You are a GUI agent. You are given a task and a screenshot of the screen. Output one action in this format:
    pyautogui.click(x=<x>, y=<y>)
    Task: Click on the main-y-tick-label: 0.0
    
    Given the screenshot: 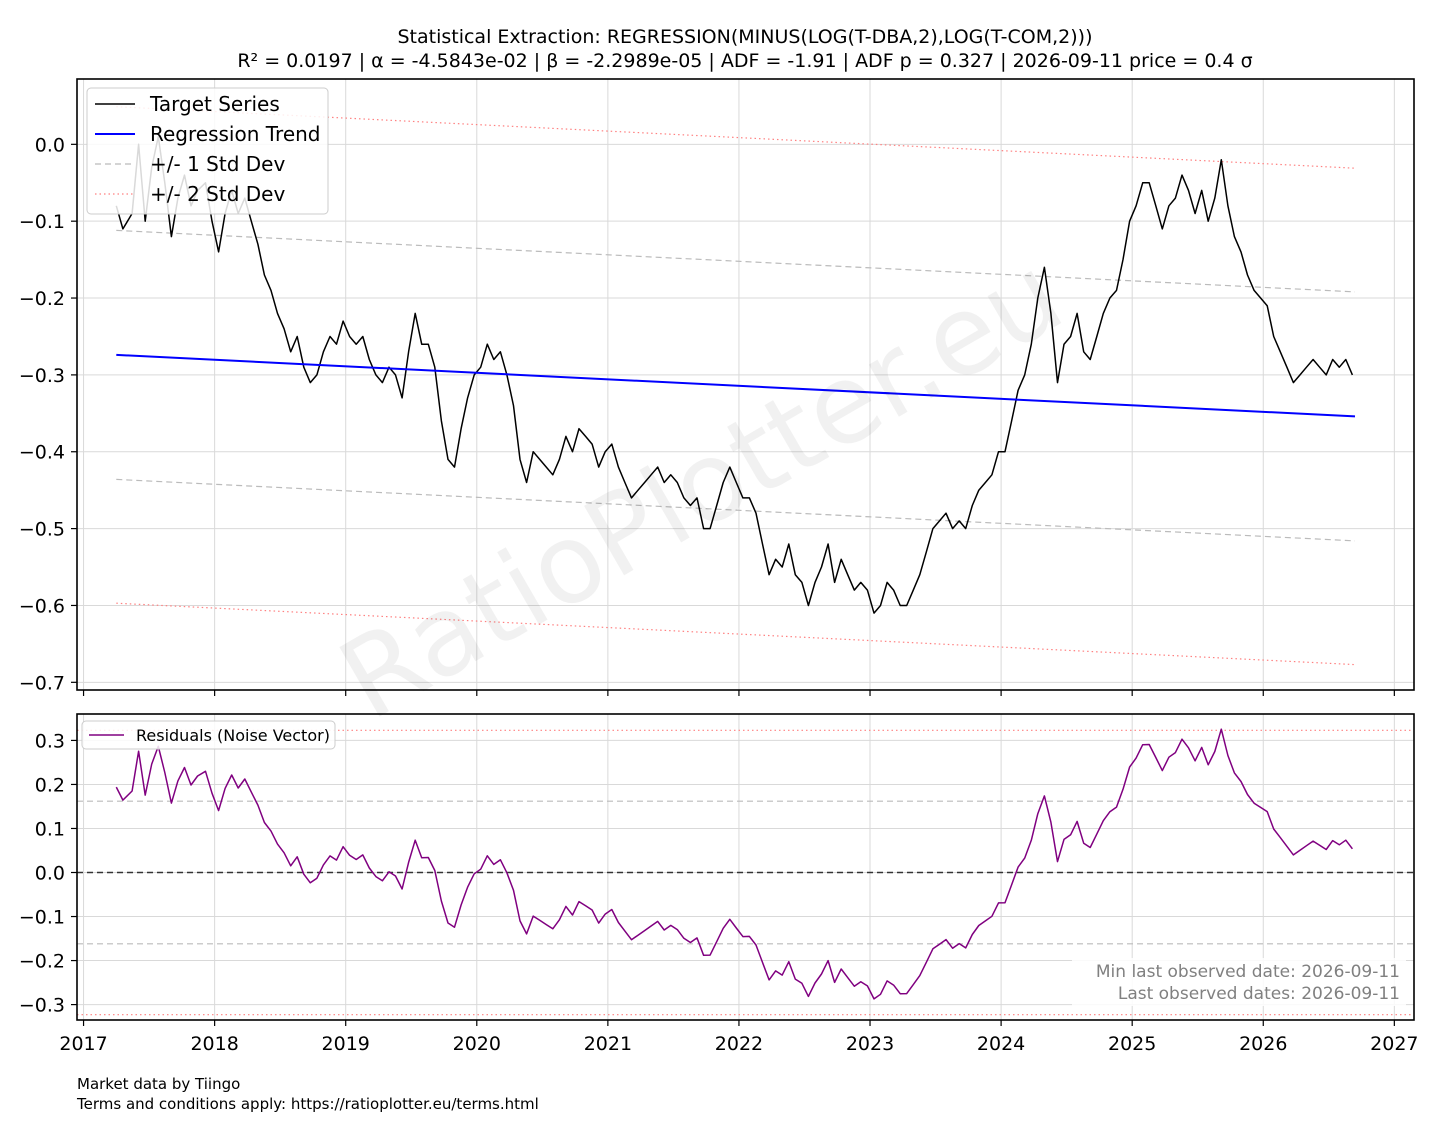 What is the action you would take?
    pyautogui.click(x=50, y=145)
    